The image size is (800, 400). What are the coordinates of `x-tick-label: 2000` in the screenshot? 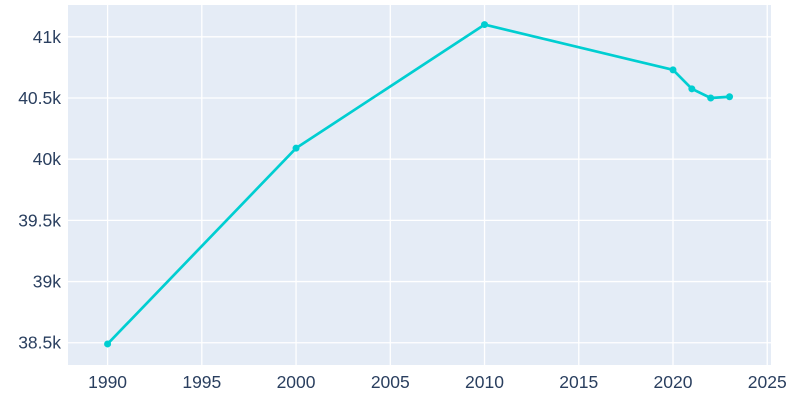 It's located at (296, 382).